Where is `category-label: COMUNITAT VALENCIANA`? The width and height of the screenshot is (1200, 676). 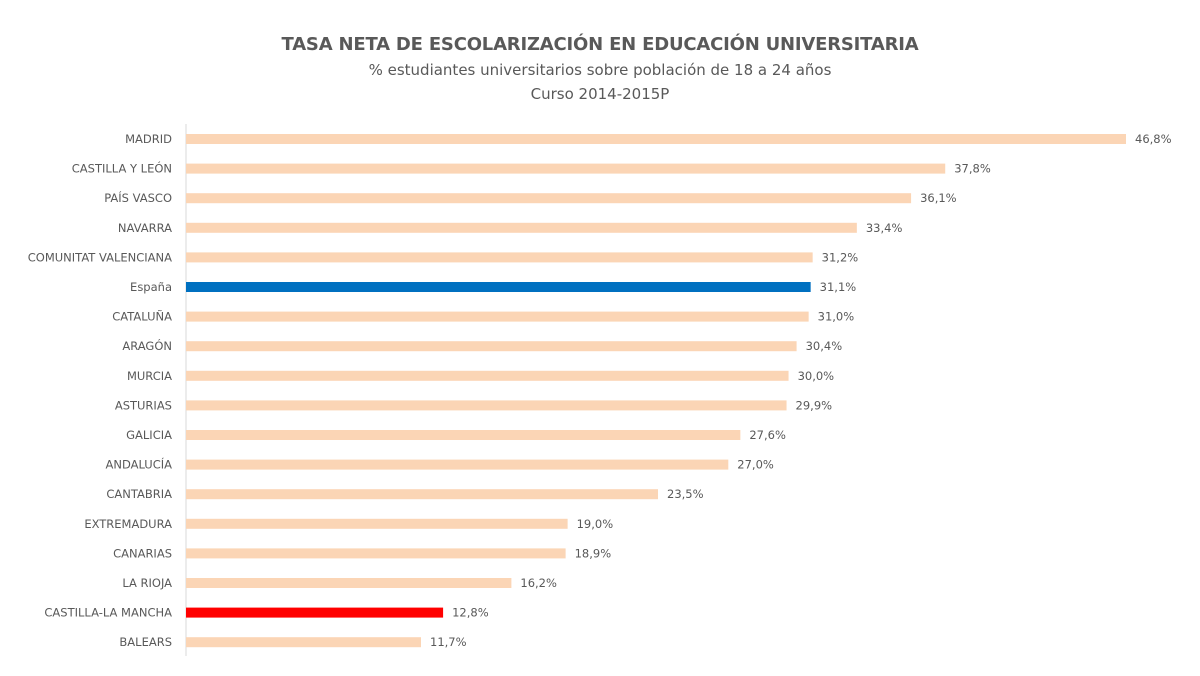 category-label: COMUNITAT VALENCIANA is located at coordinates (100, 257).